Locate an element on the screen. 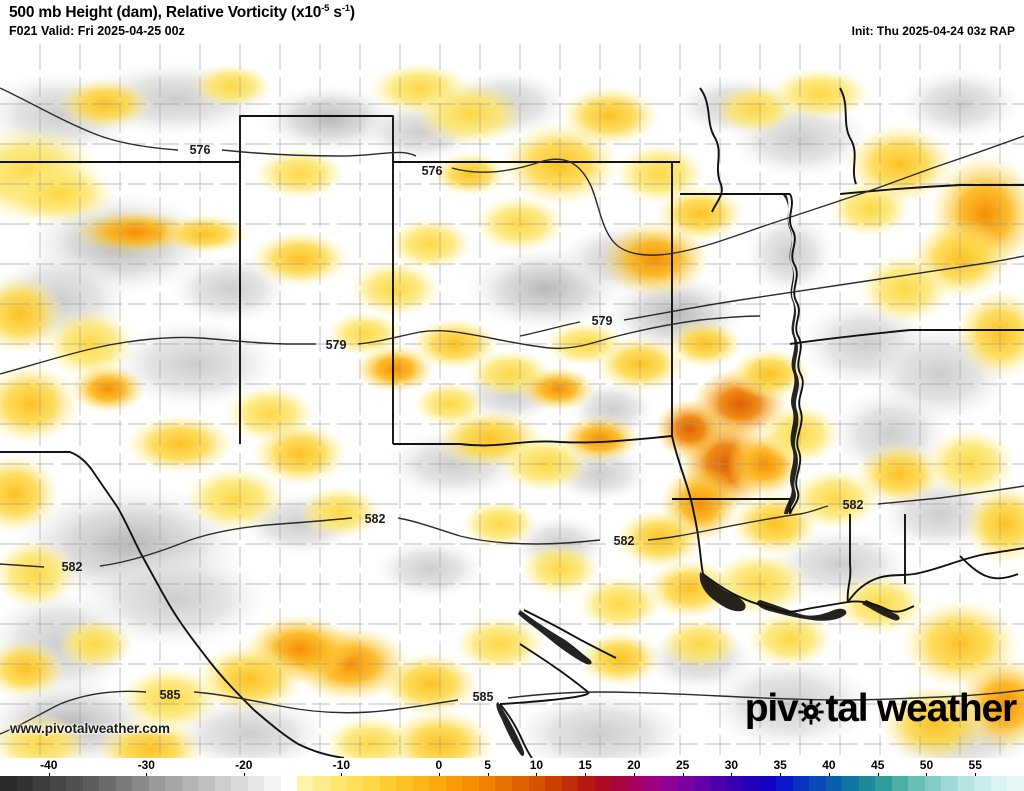 The width and height of the screenshot is (1024, 791). colorbar-tick-label: 55 is located at coordinates (975, 765).